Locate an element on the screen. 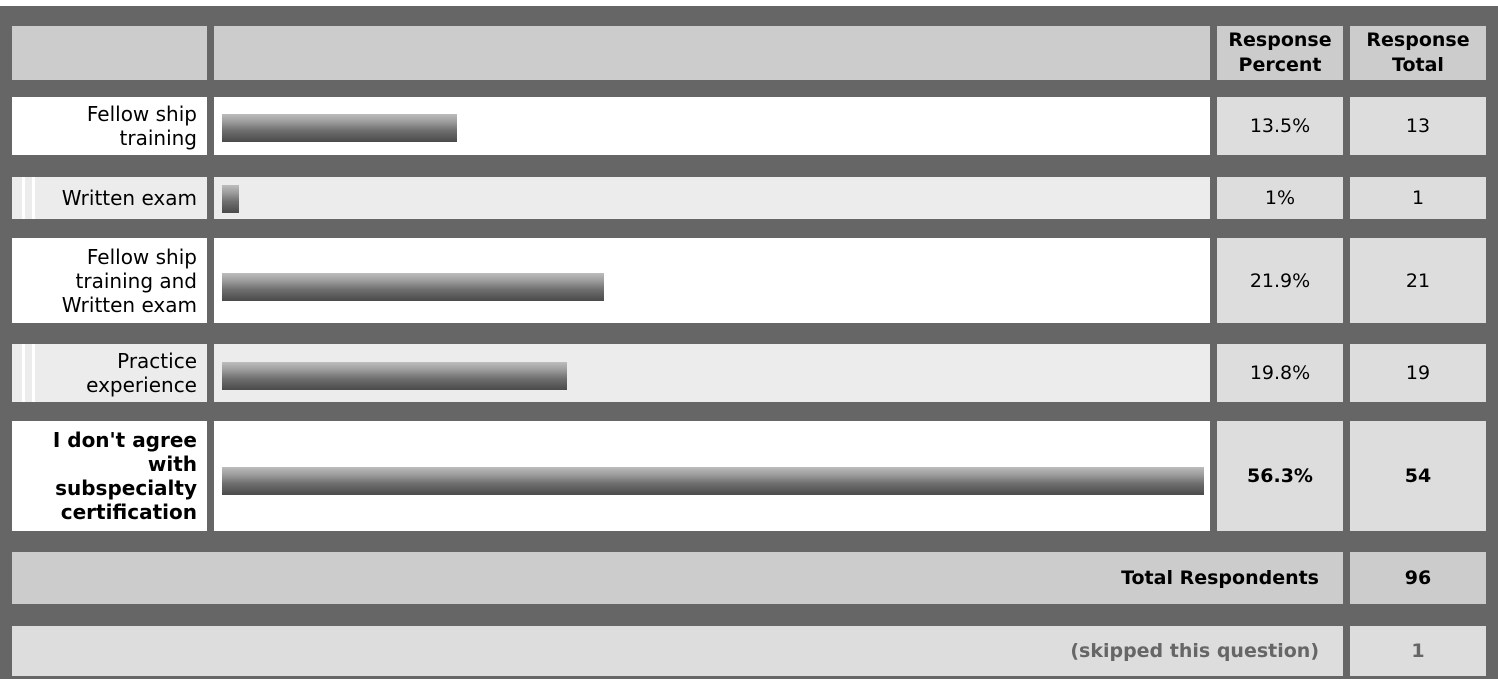 The image size is (1498, 679). row-total-cell: 21 is located at coordinates (1418, 280).